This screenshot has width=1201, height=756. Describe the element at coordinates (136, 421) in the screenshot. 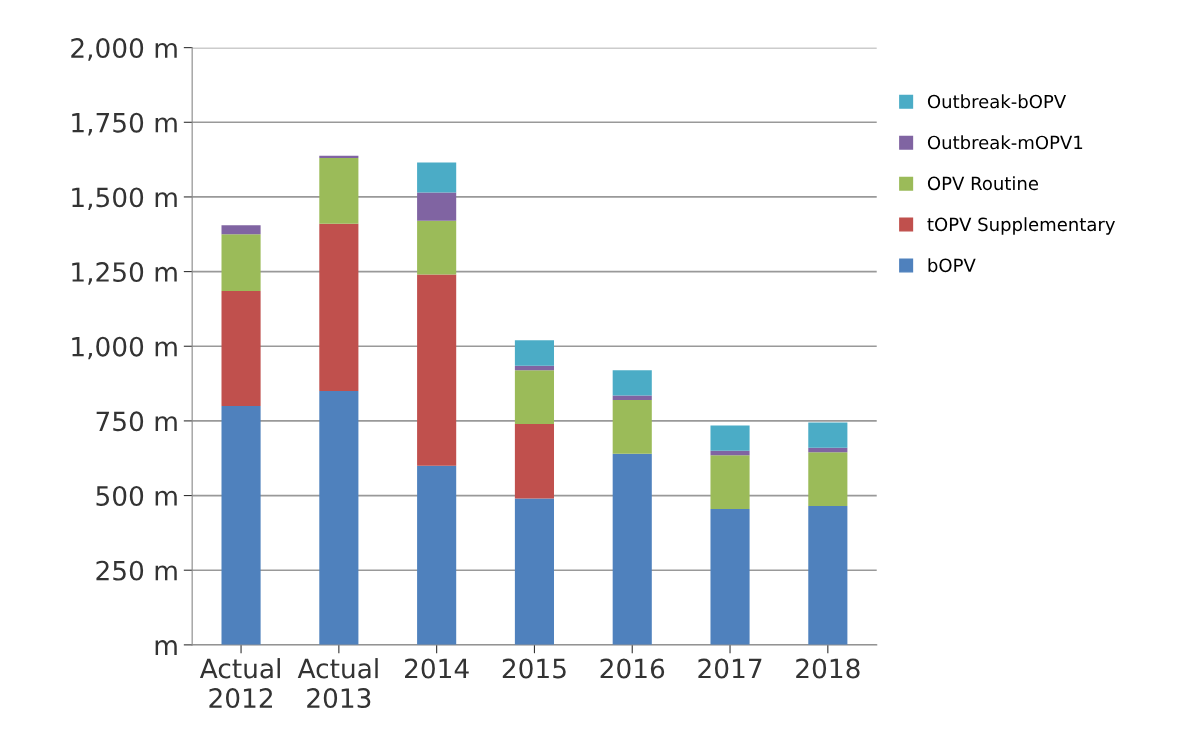

I see `y-tick-label: 750 m` at that location.